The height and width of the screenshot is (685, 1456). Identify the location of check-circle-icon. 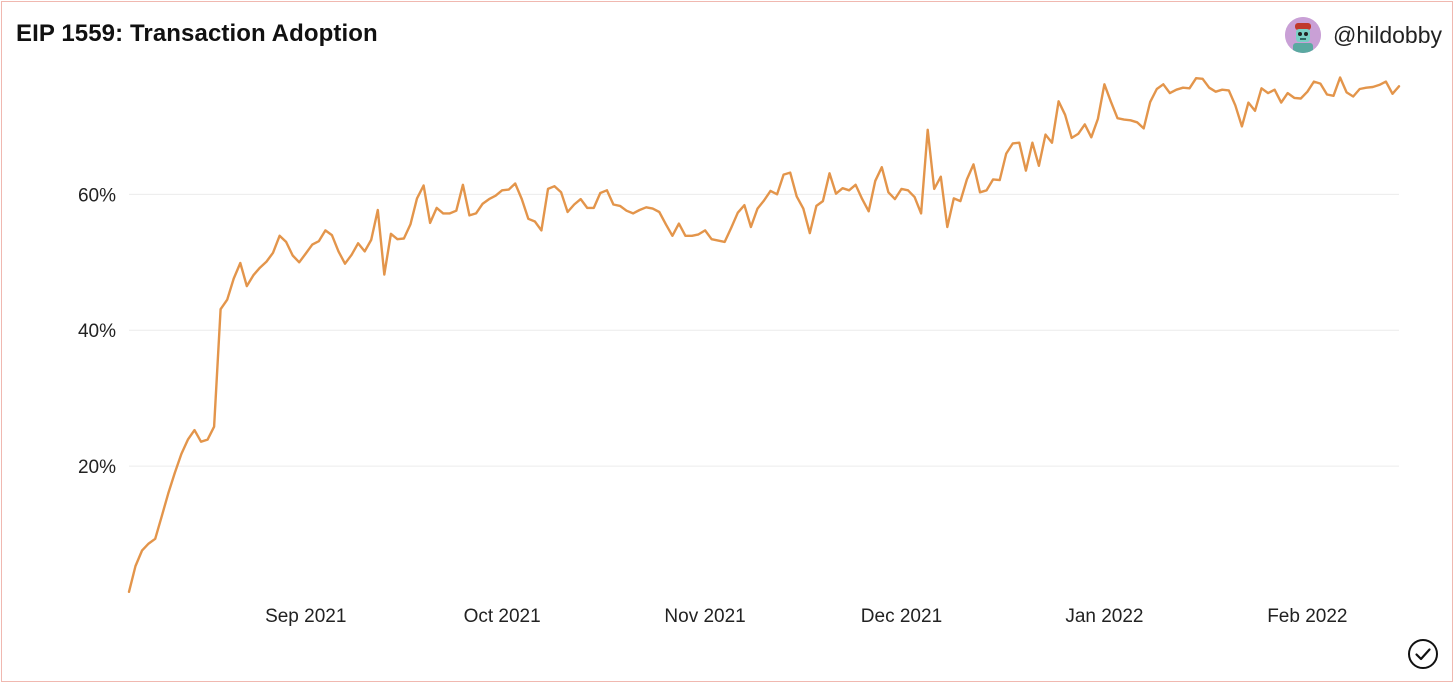
(1423, 654).